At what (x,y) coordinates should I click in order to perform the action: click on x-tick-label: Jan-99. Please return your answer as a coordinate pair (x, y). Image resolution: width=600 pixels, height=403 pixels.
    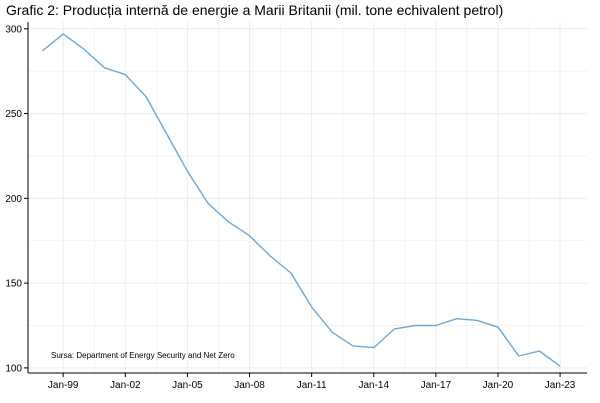
    Looking at the image, I should click on (63, 385).